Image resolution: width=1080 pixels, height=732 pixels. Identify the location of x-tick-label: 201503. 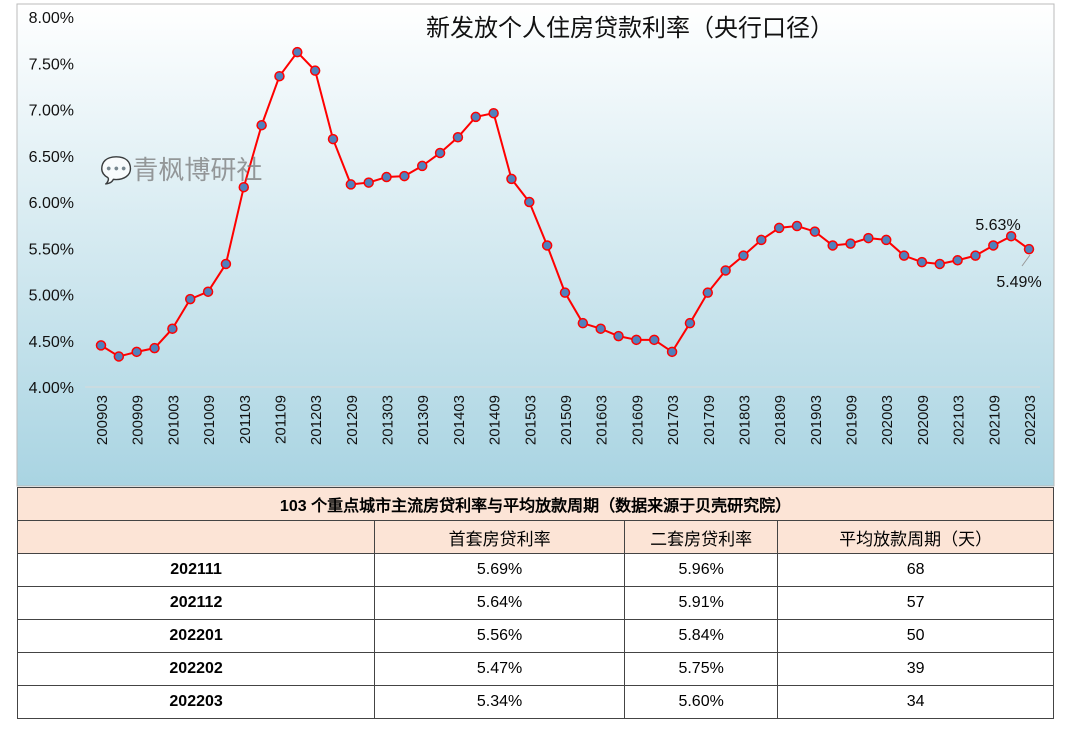
(530, 420).